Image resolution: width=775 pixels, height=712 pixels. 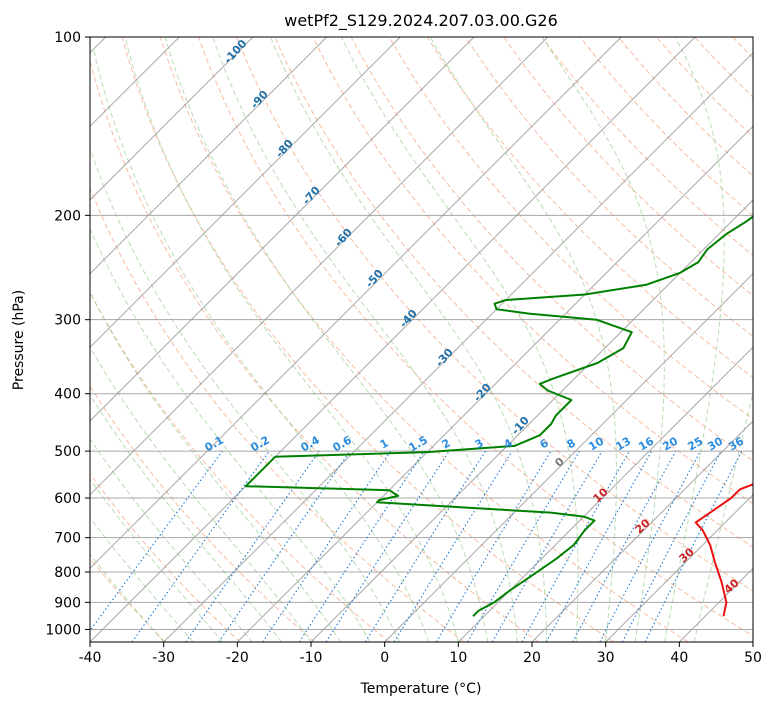 What do you see at coordinates (311, 658) in the screenshot?
I see `x-tick-label: -10` at bounding box center [311, 658].